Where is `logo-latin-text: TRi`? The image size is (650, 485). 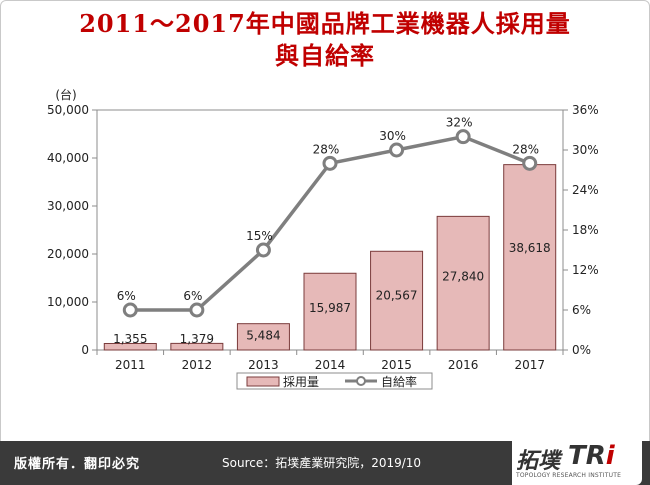 logo-latin-text: TRi is located at coordinates (591, 456).